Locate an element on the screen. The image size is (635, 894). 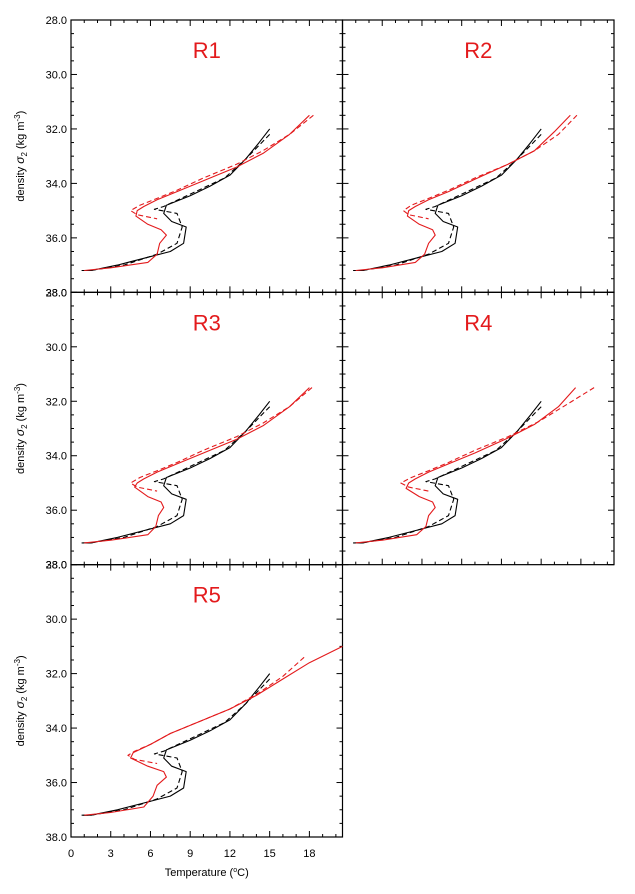
x-tick-label: 18 is located at coordinates (309, 854).